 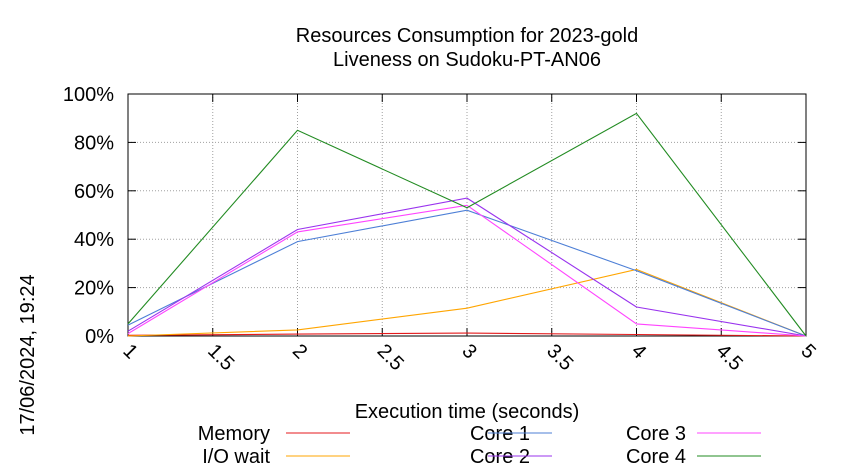 What do you see at coordinates (236, 457) in the screenshot?
I see `legend-label-i-o-wait: I/O wait` at bounding box center [236, 457].